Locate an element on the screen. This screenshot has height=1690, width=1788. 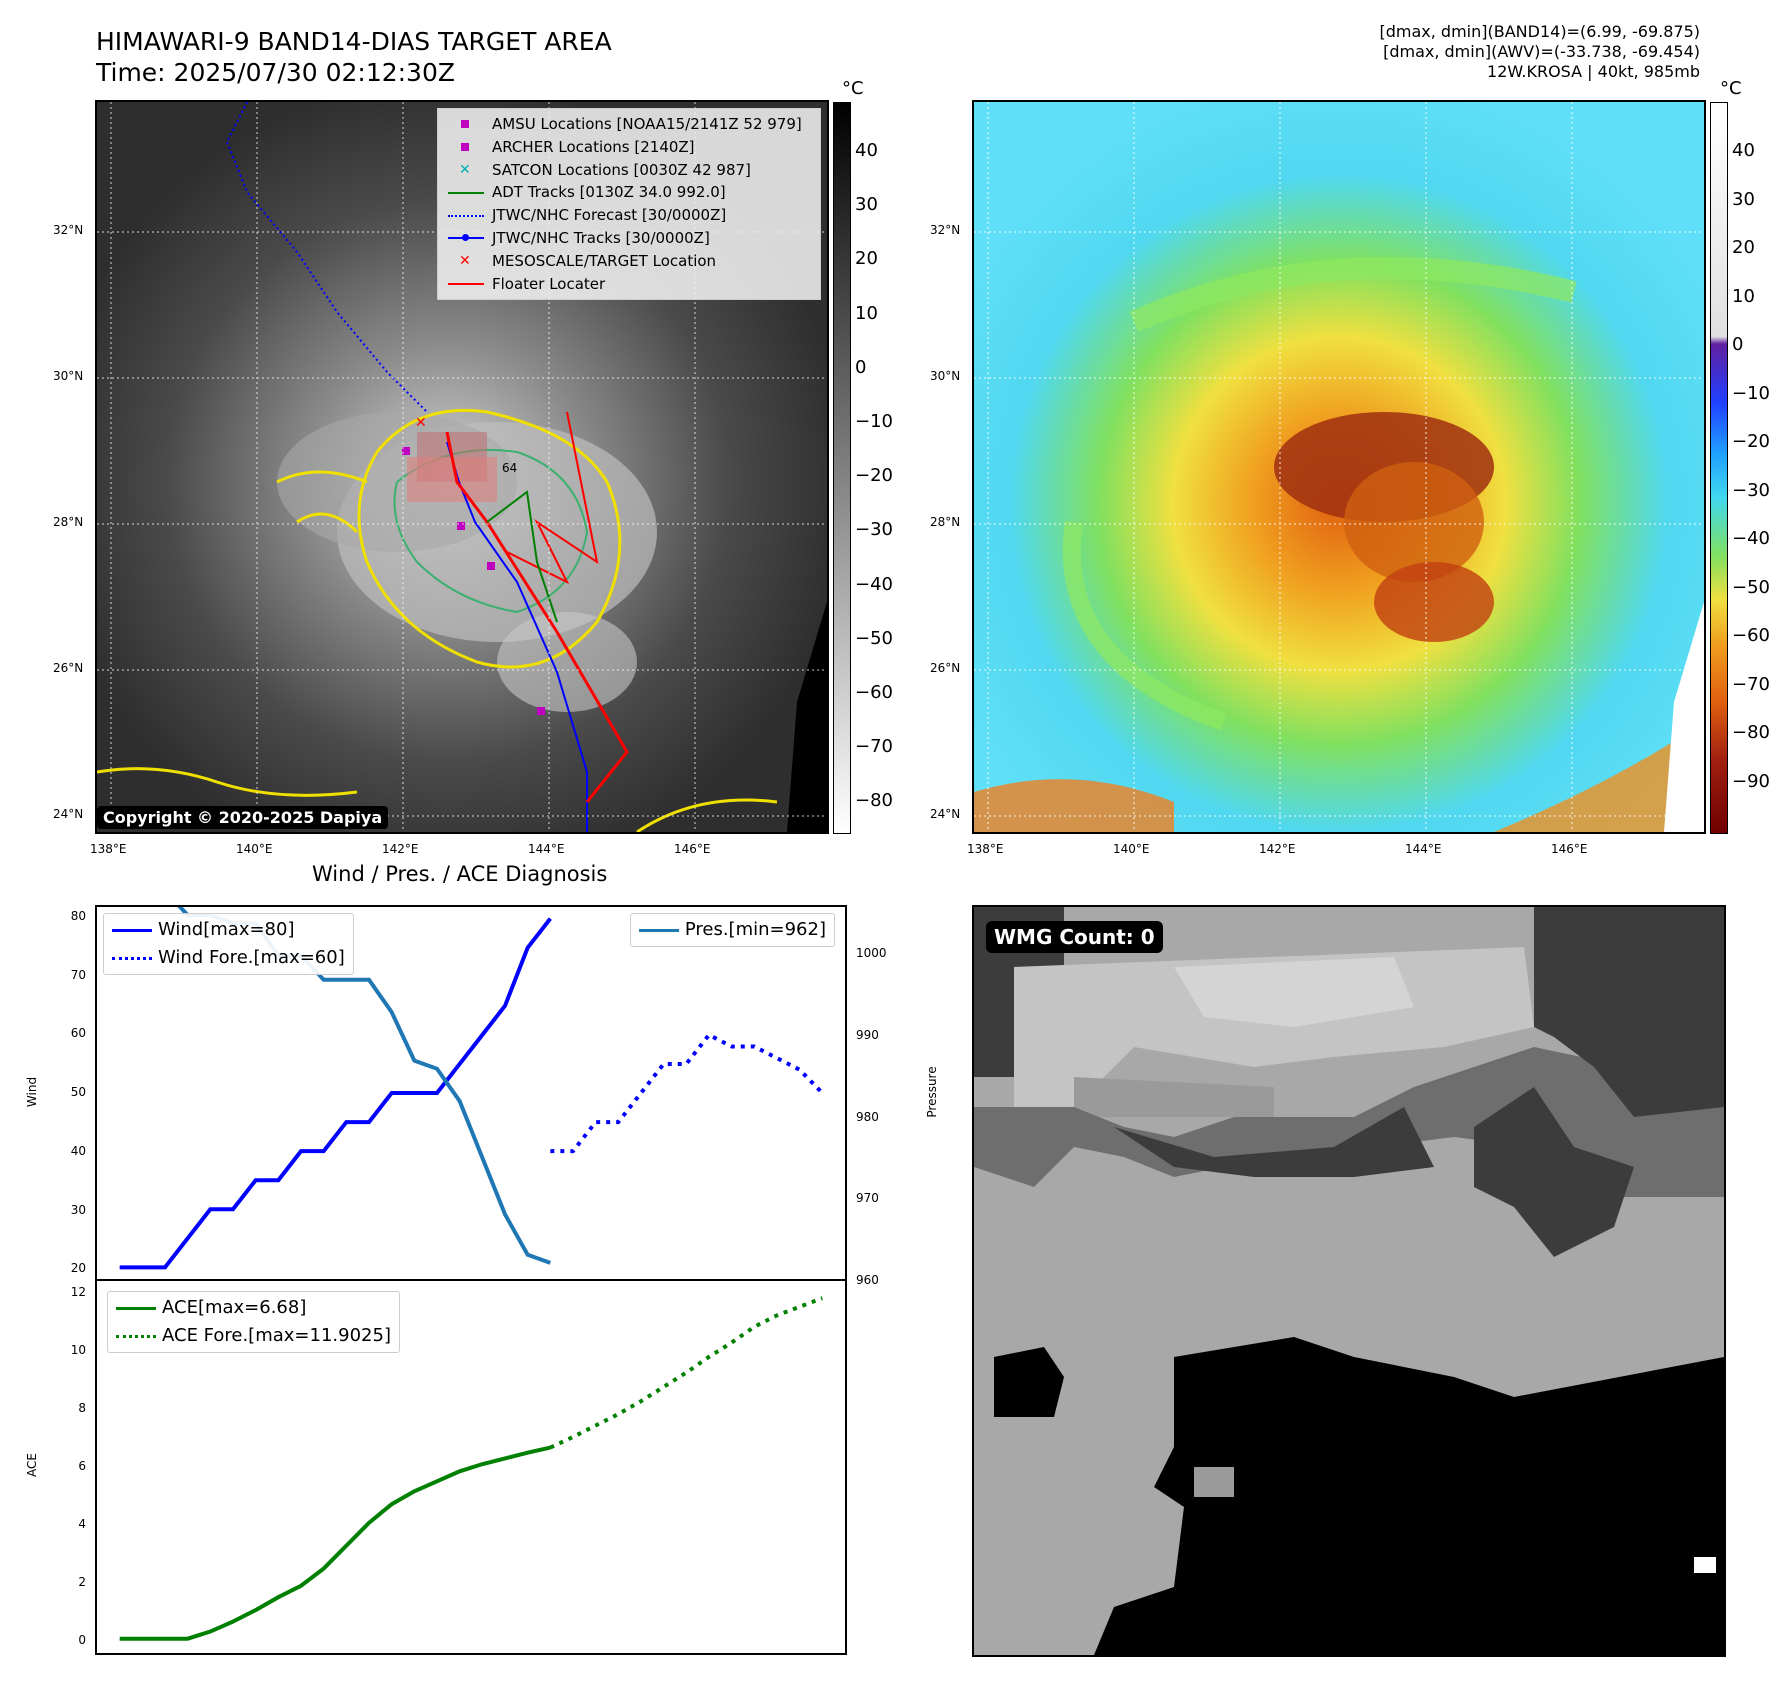
lon-label-142e: 142°E is located at coordinates (400, 849).